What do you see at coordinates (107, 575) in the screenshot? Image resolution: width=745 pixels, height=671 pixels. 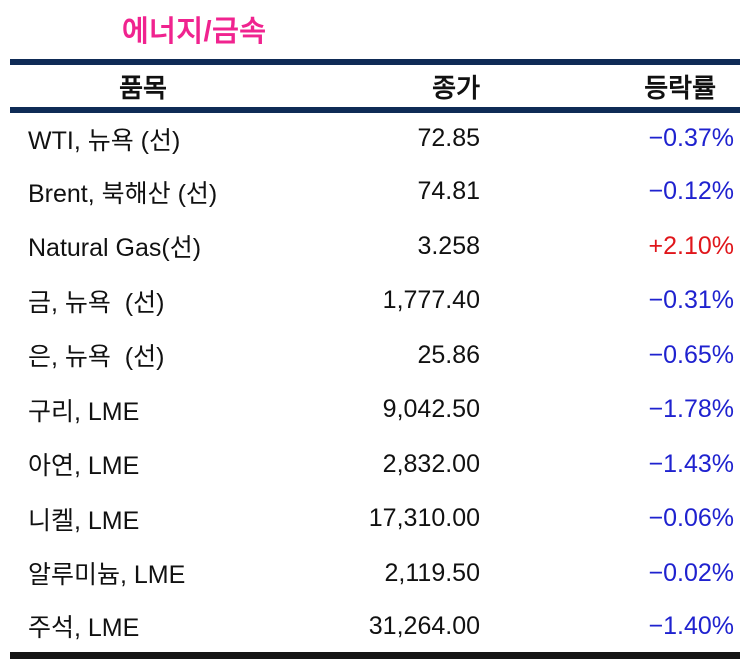 I see `item-name-cell: 알루미늄, LME` at bounding box center [107, 575].